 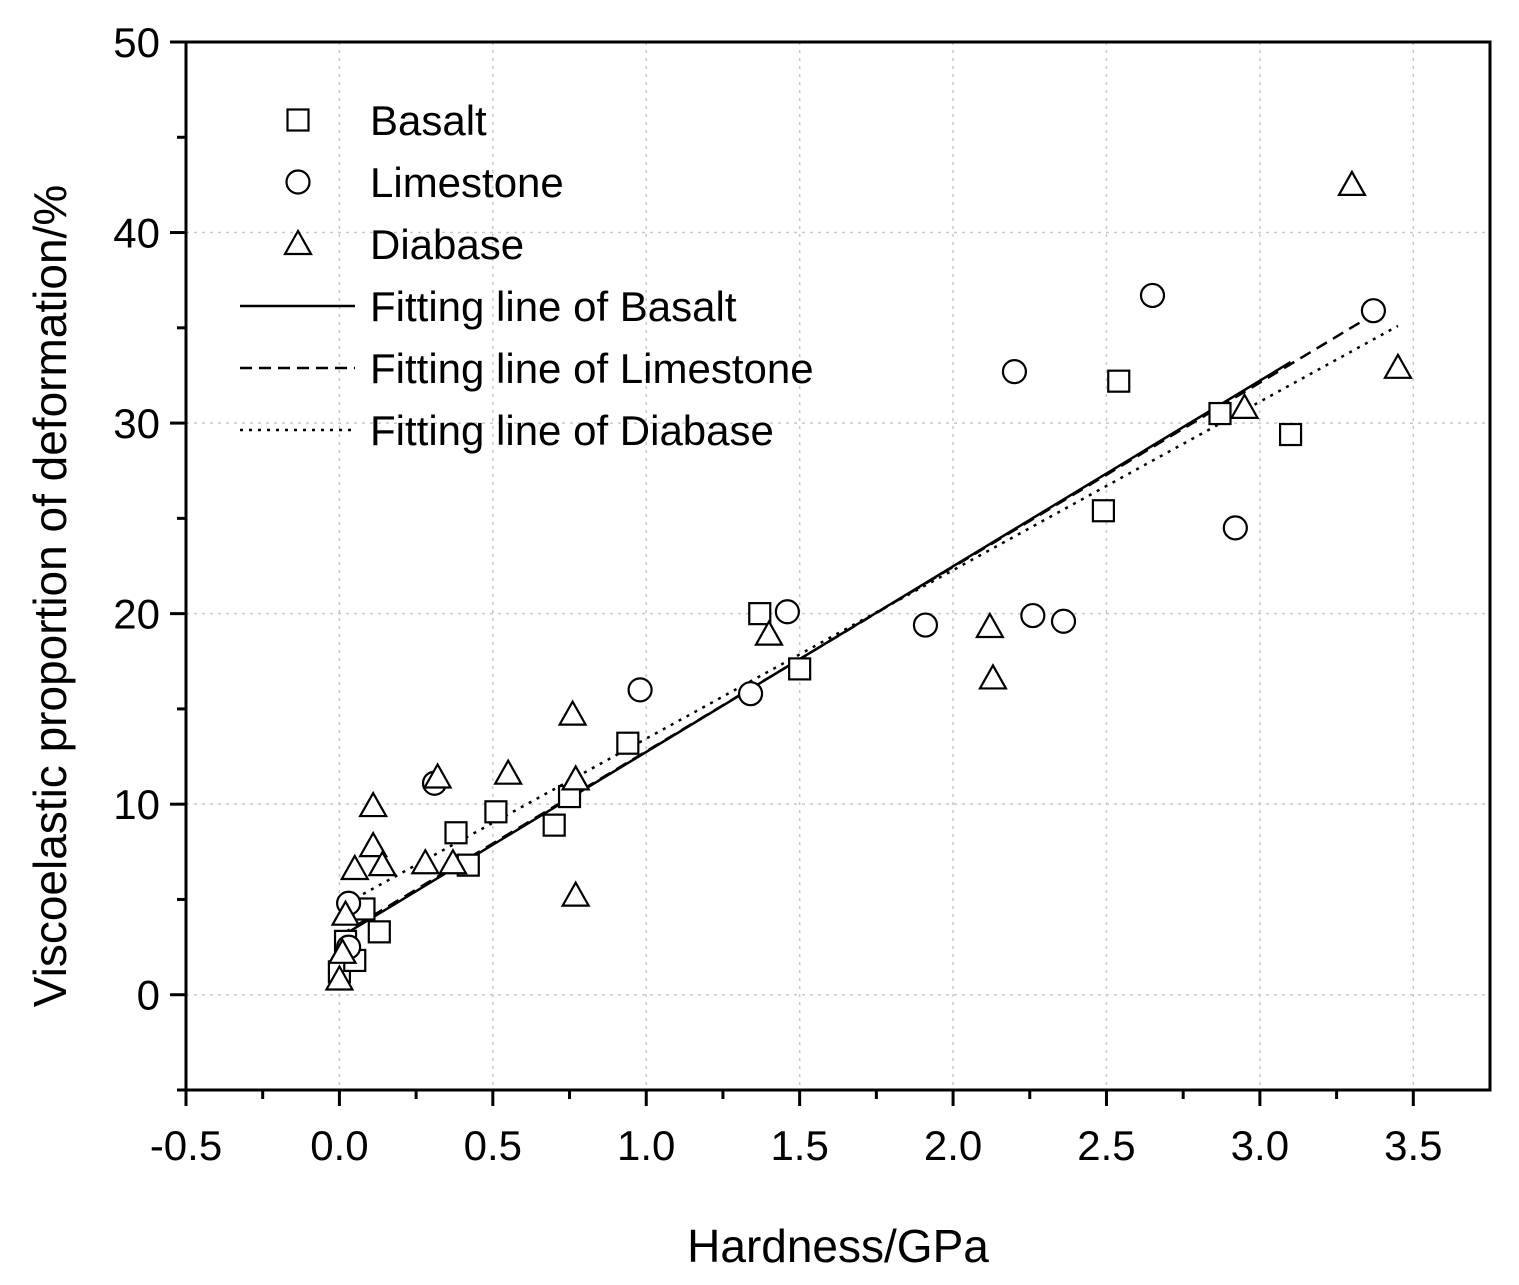 I want to click on y-tick-label: 0, so click(x=148, y=995).